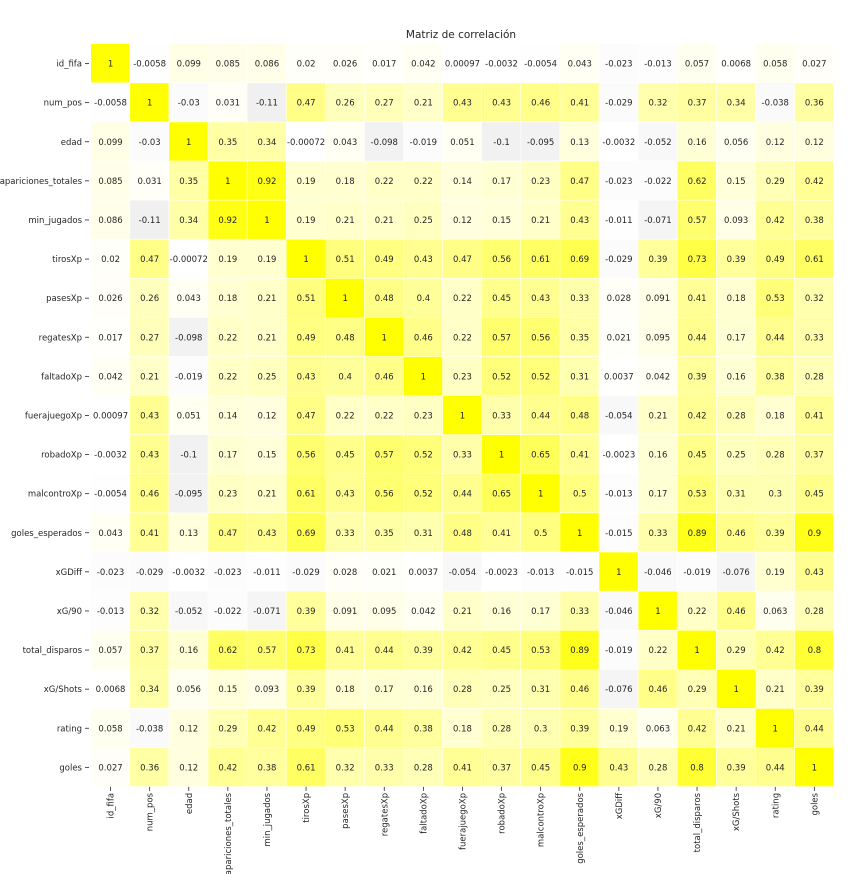 Image resolution: width=850 pixels, height=874 pixels. Describe the element at coordinates (423, 573) in the screenshot. I see `cell-value-label: 0.0037` at that location.